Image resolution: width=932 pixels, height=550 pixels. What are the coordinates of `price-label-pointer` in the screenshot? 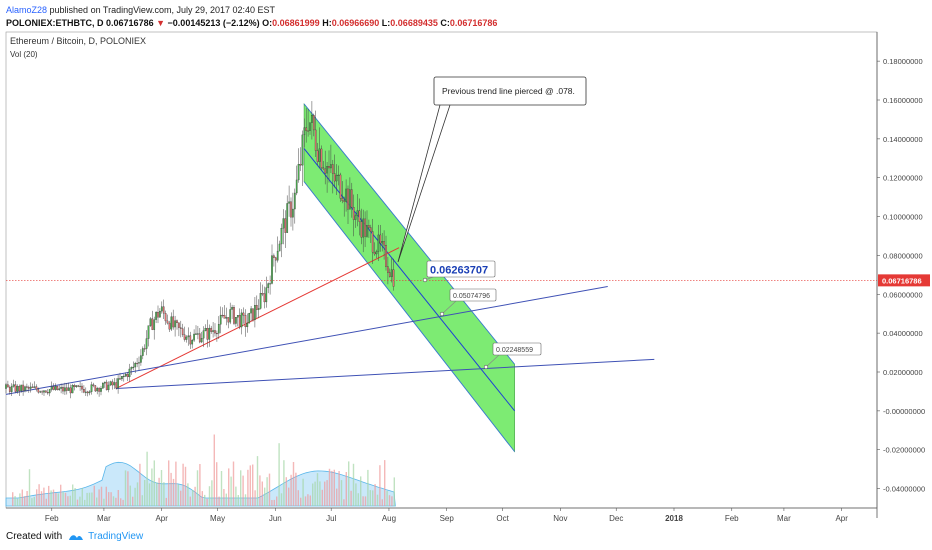 It's located at (492, 361).